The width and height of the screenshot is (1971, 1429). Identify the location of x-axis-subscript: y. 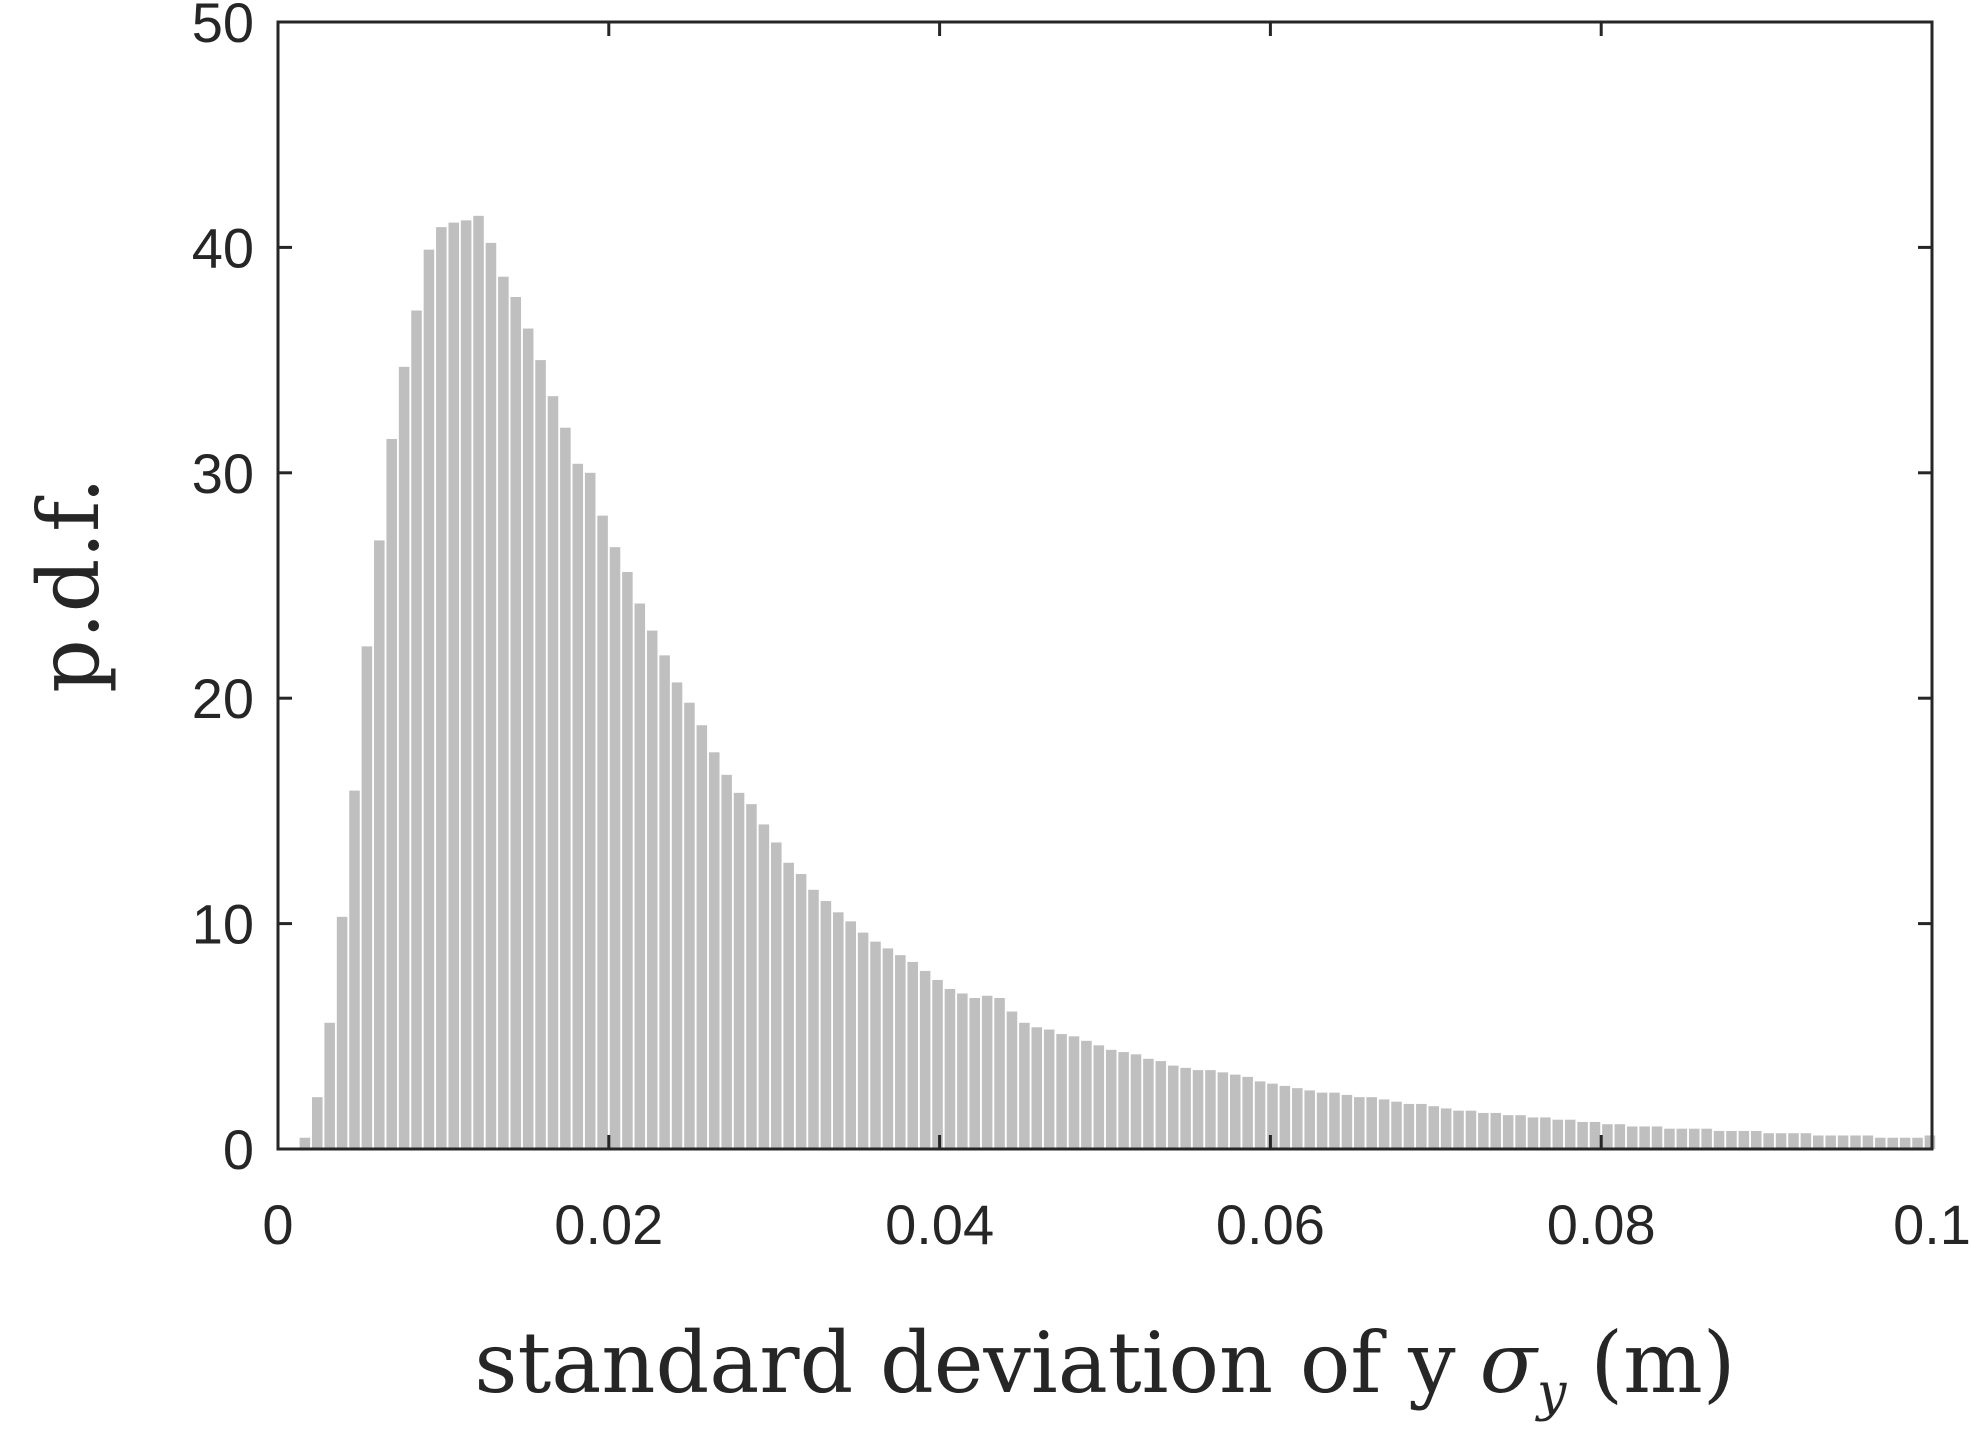
(1551, 1393).